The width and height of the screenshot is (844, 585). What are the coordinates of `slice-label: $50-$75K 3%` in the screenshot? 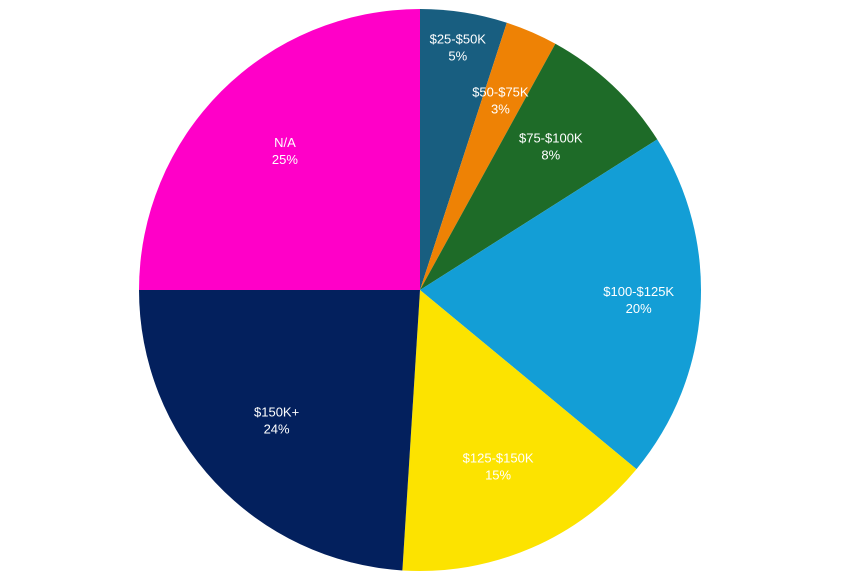 It's located at (500, 100).